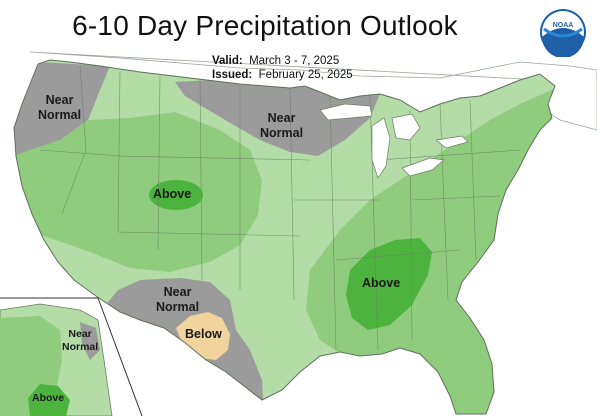  I want to click on noaa-logo: NOAA, so click(563, 33).